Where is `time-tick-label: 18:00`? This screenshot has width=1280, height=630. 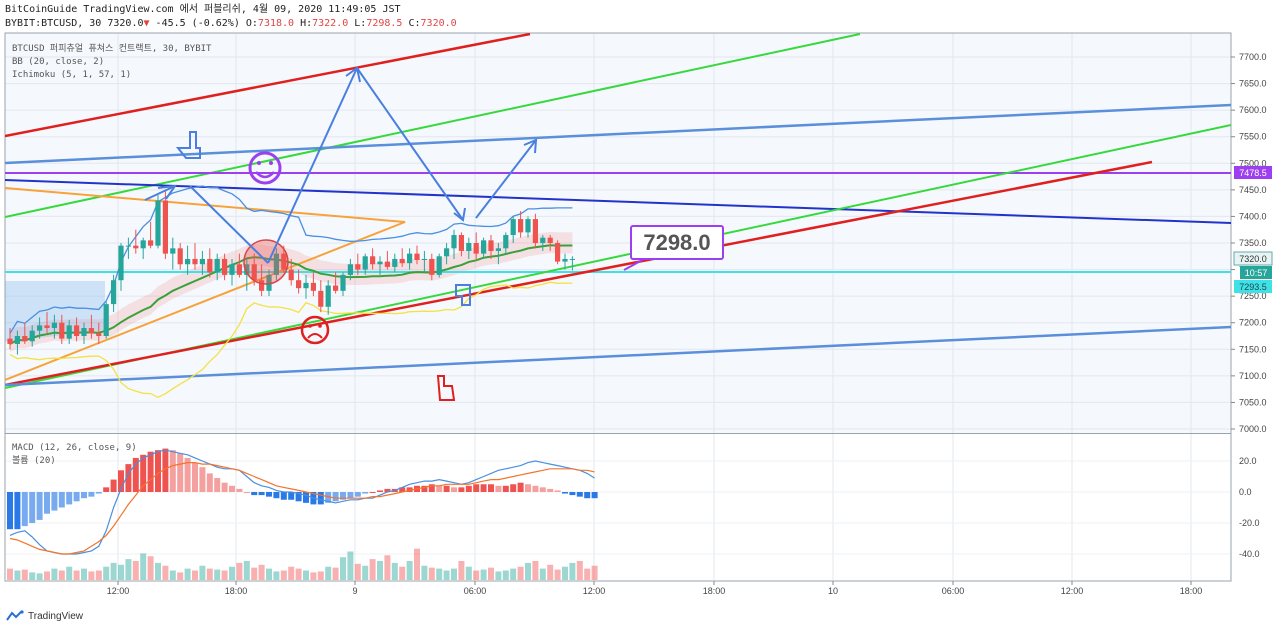 time-tick-label: 18:00 is located at coordinates (714, 591).